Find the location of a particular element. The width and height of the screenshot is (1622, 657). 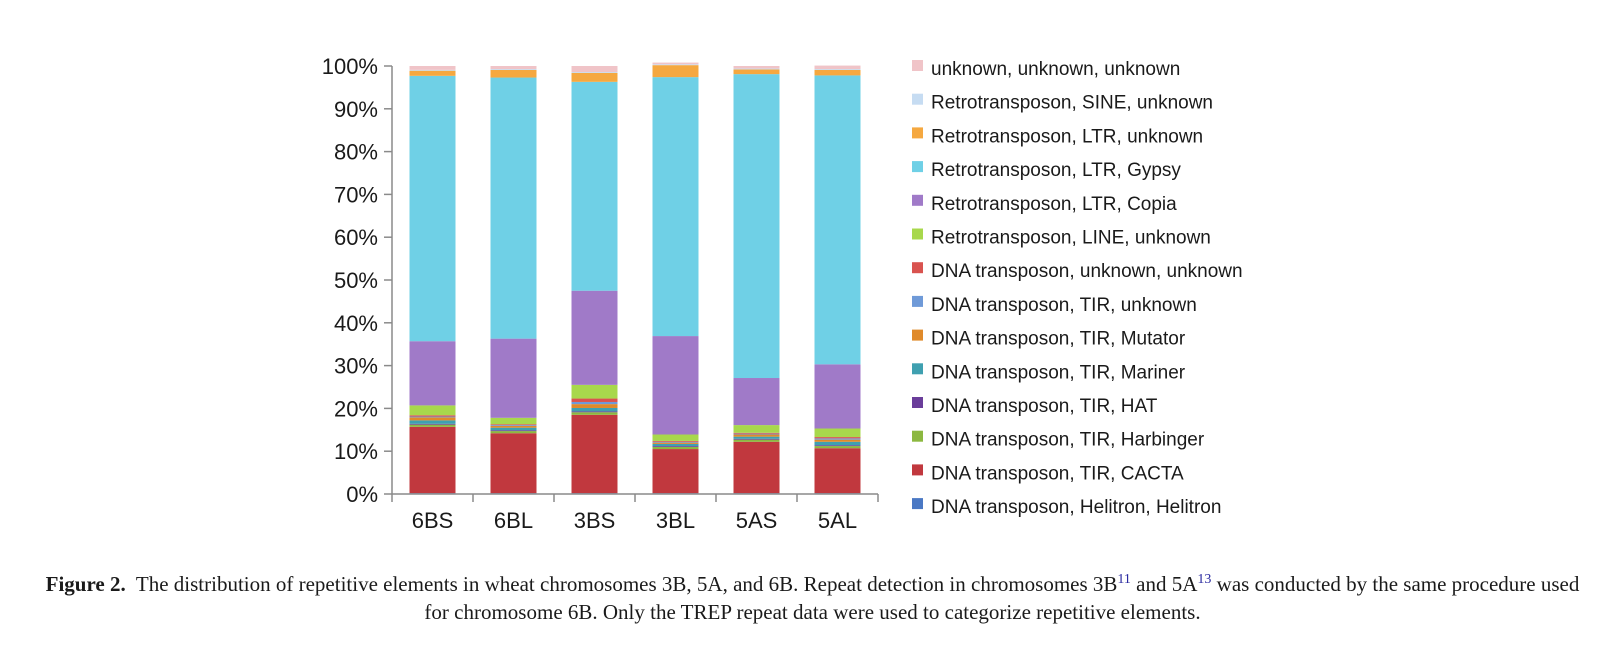

y-tick-label: 80% is located at coordinates (356, 152).